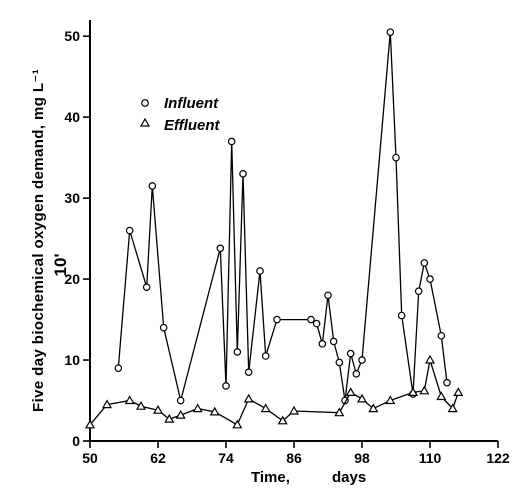 This screenshot has height=491, width=516. Describe the element at coordinates (294, 458) in the screenshot. I see `x-tick-label: 86` at that location.